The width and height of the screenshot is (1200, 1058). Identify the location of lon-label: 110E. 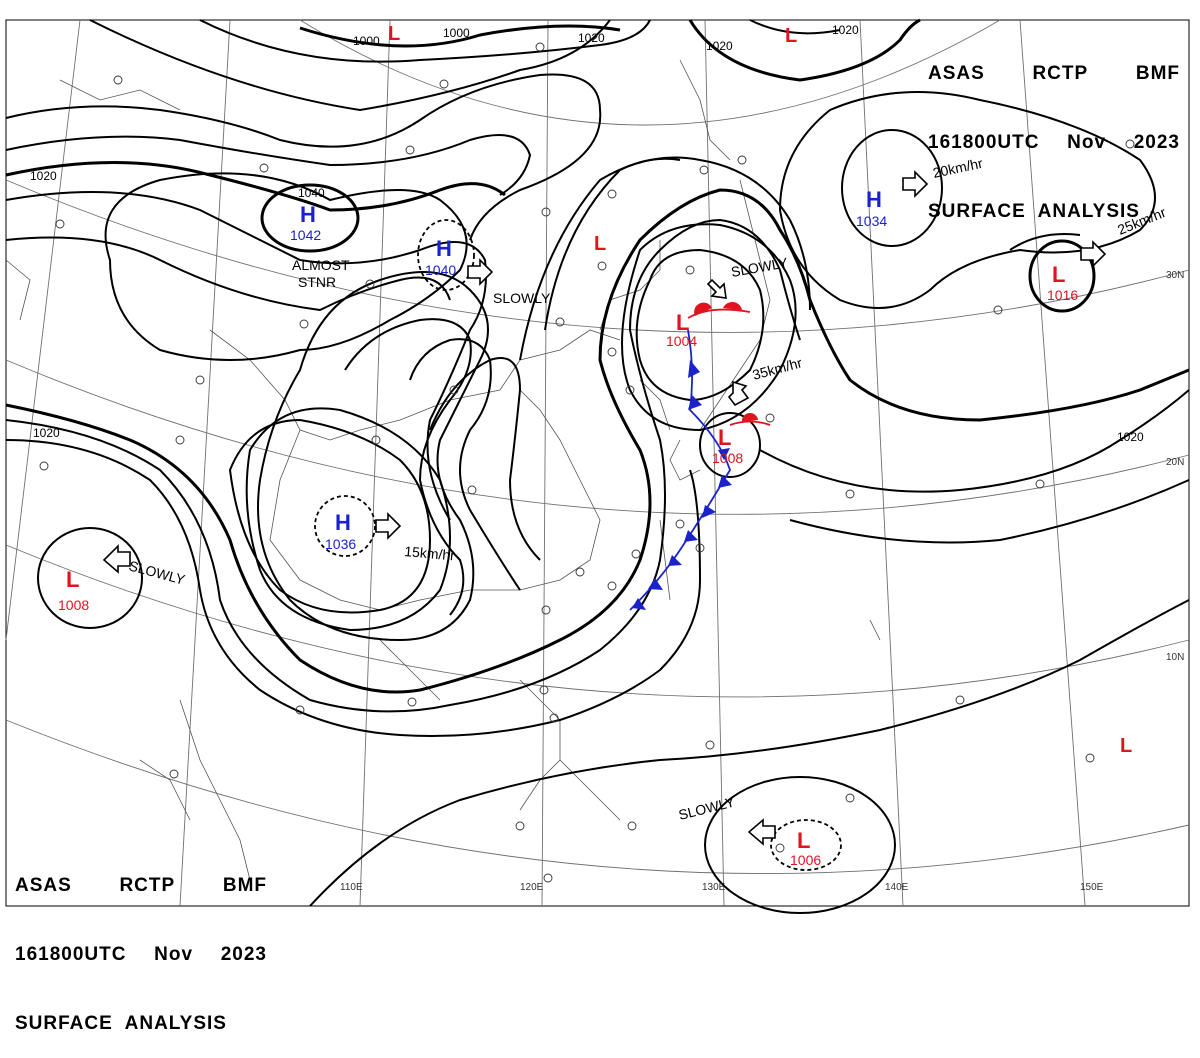
(351, 887).